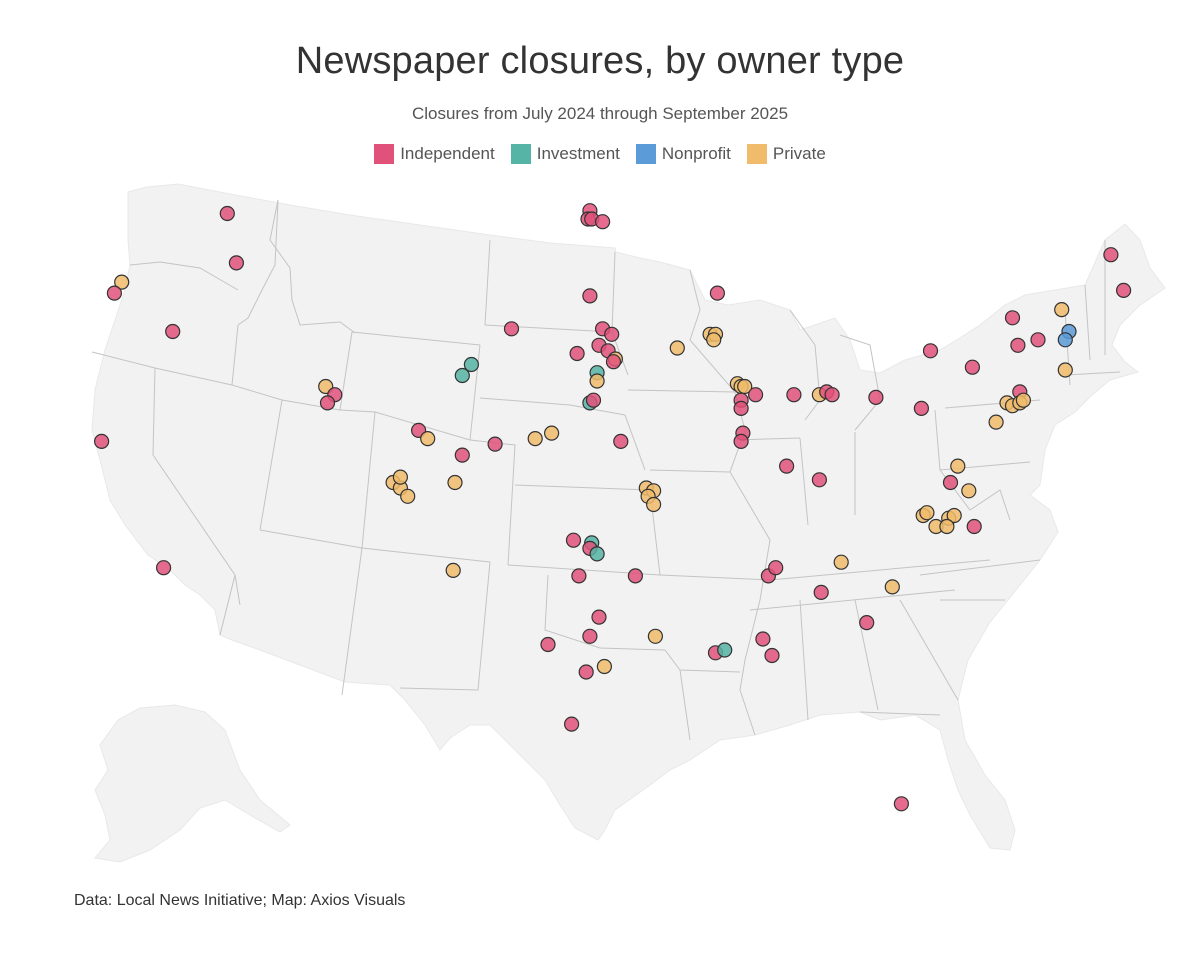 Image resolution: width=1200 pixels, height=957 pixels. What do you see at coordinates (520, 154) in the screenshot?
I see `legend-swatch-investment` at bounding box center [520, 154].